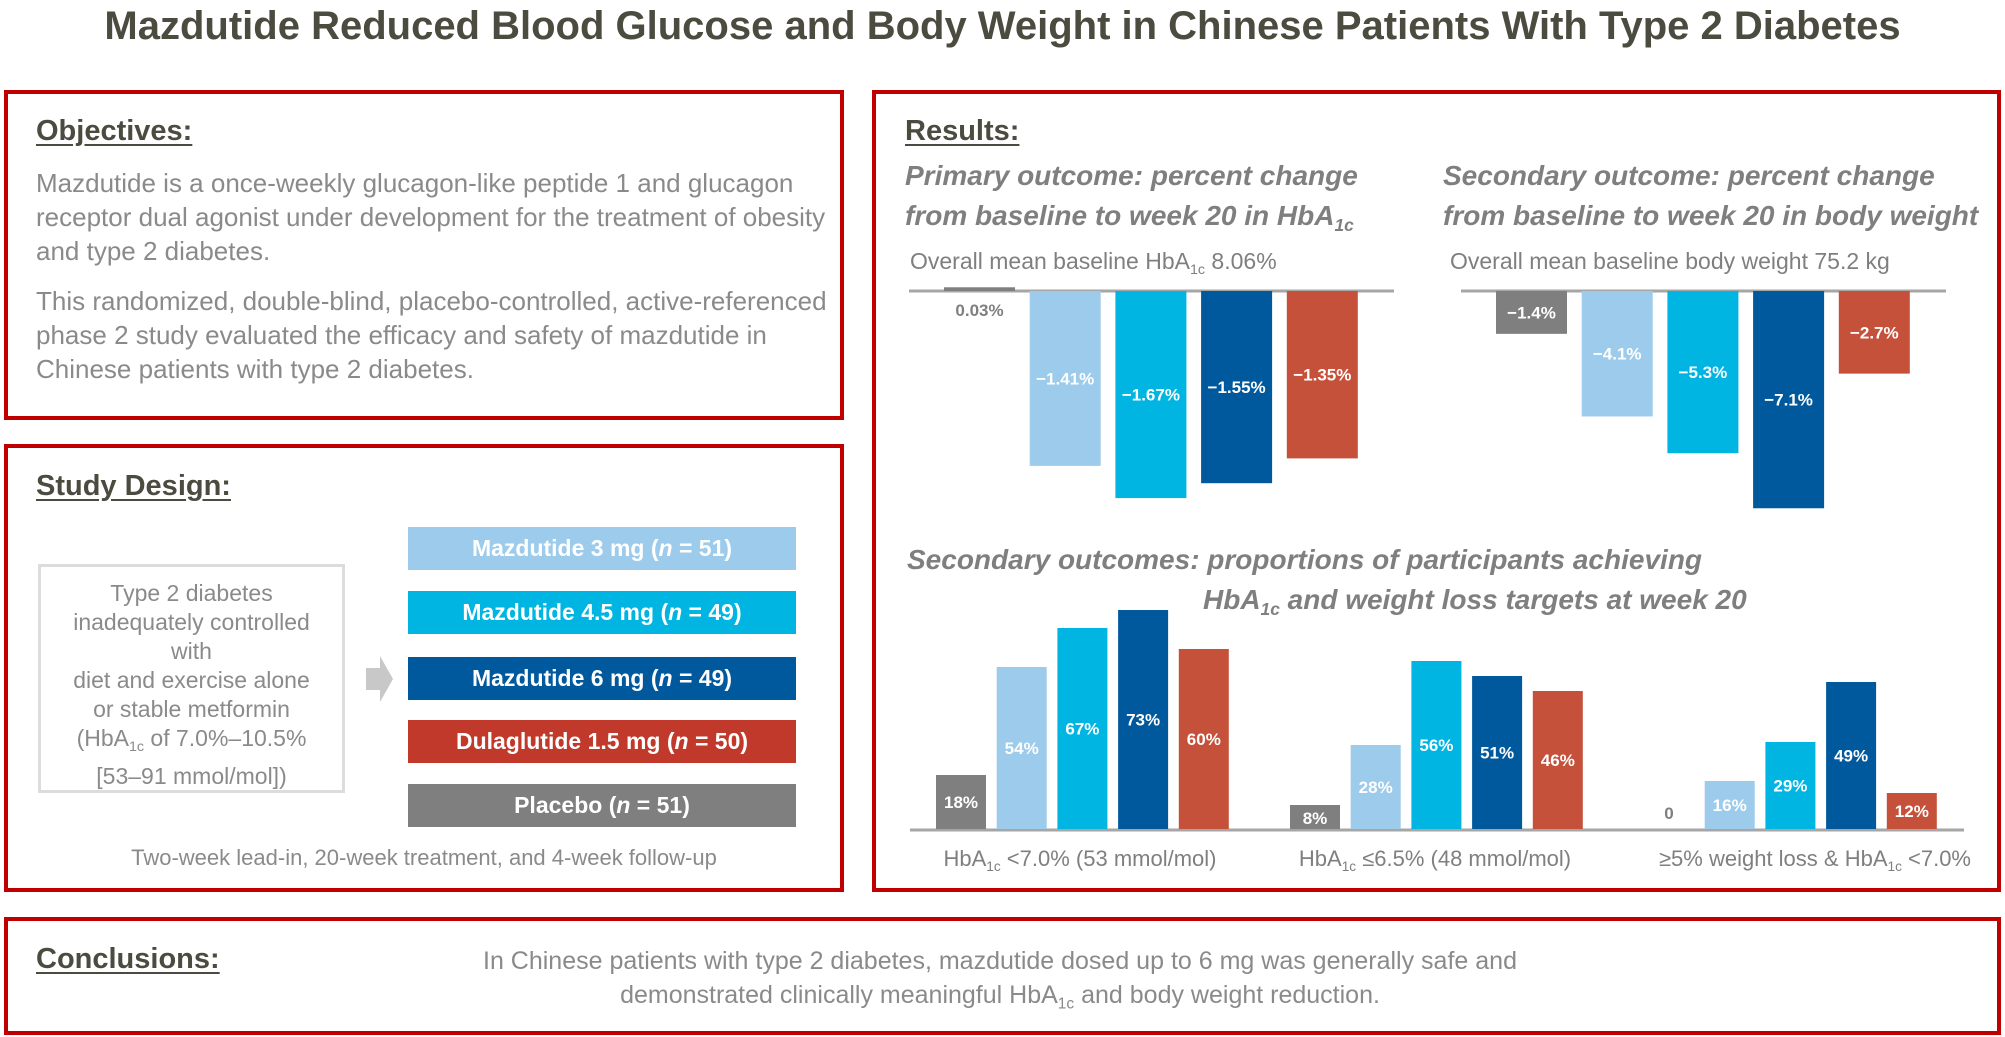 The width and height of the screenshot is (2005, 1037). Describe the element at coordinates (602, 805) in the screenshot. I see `arm-placebo: Placebo (n = 51)` at that location.